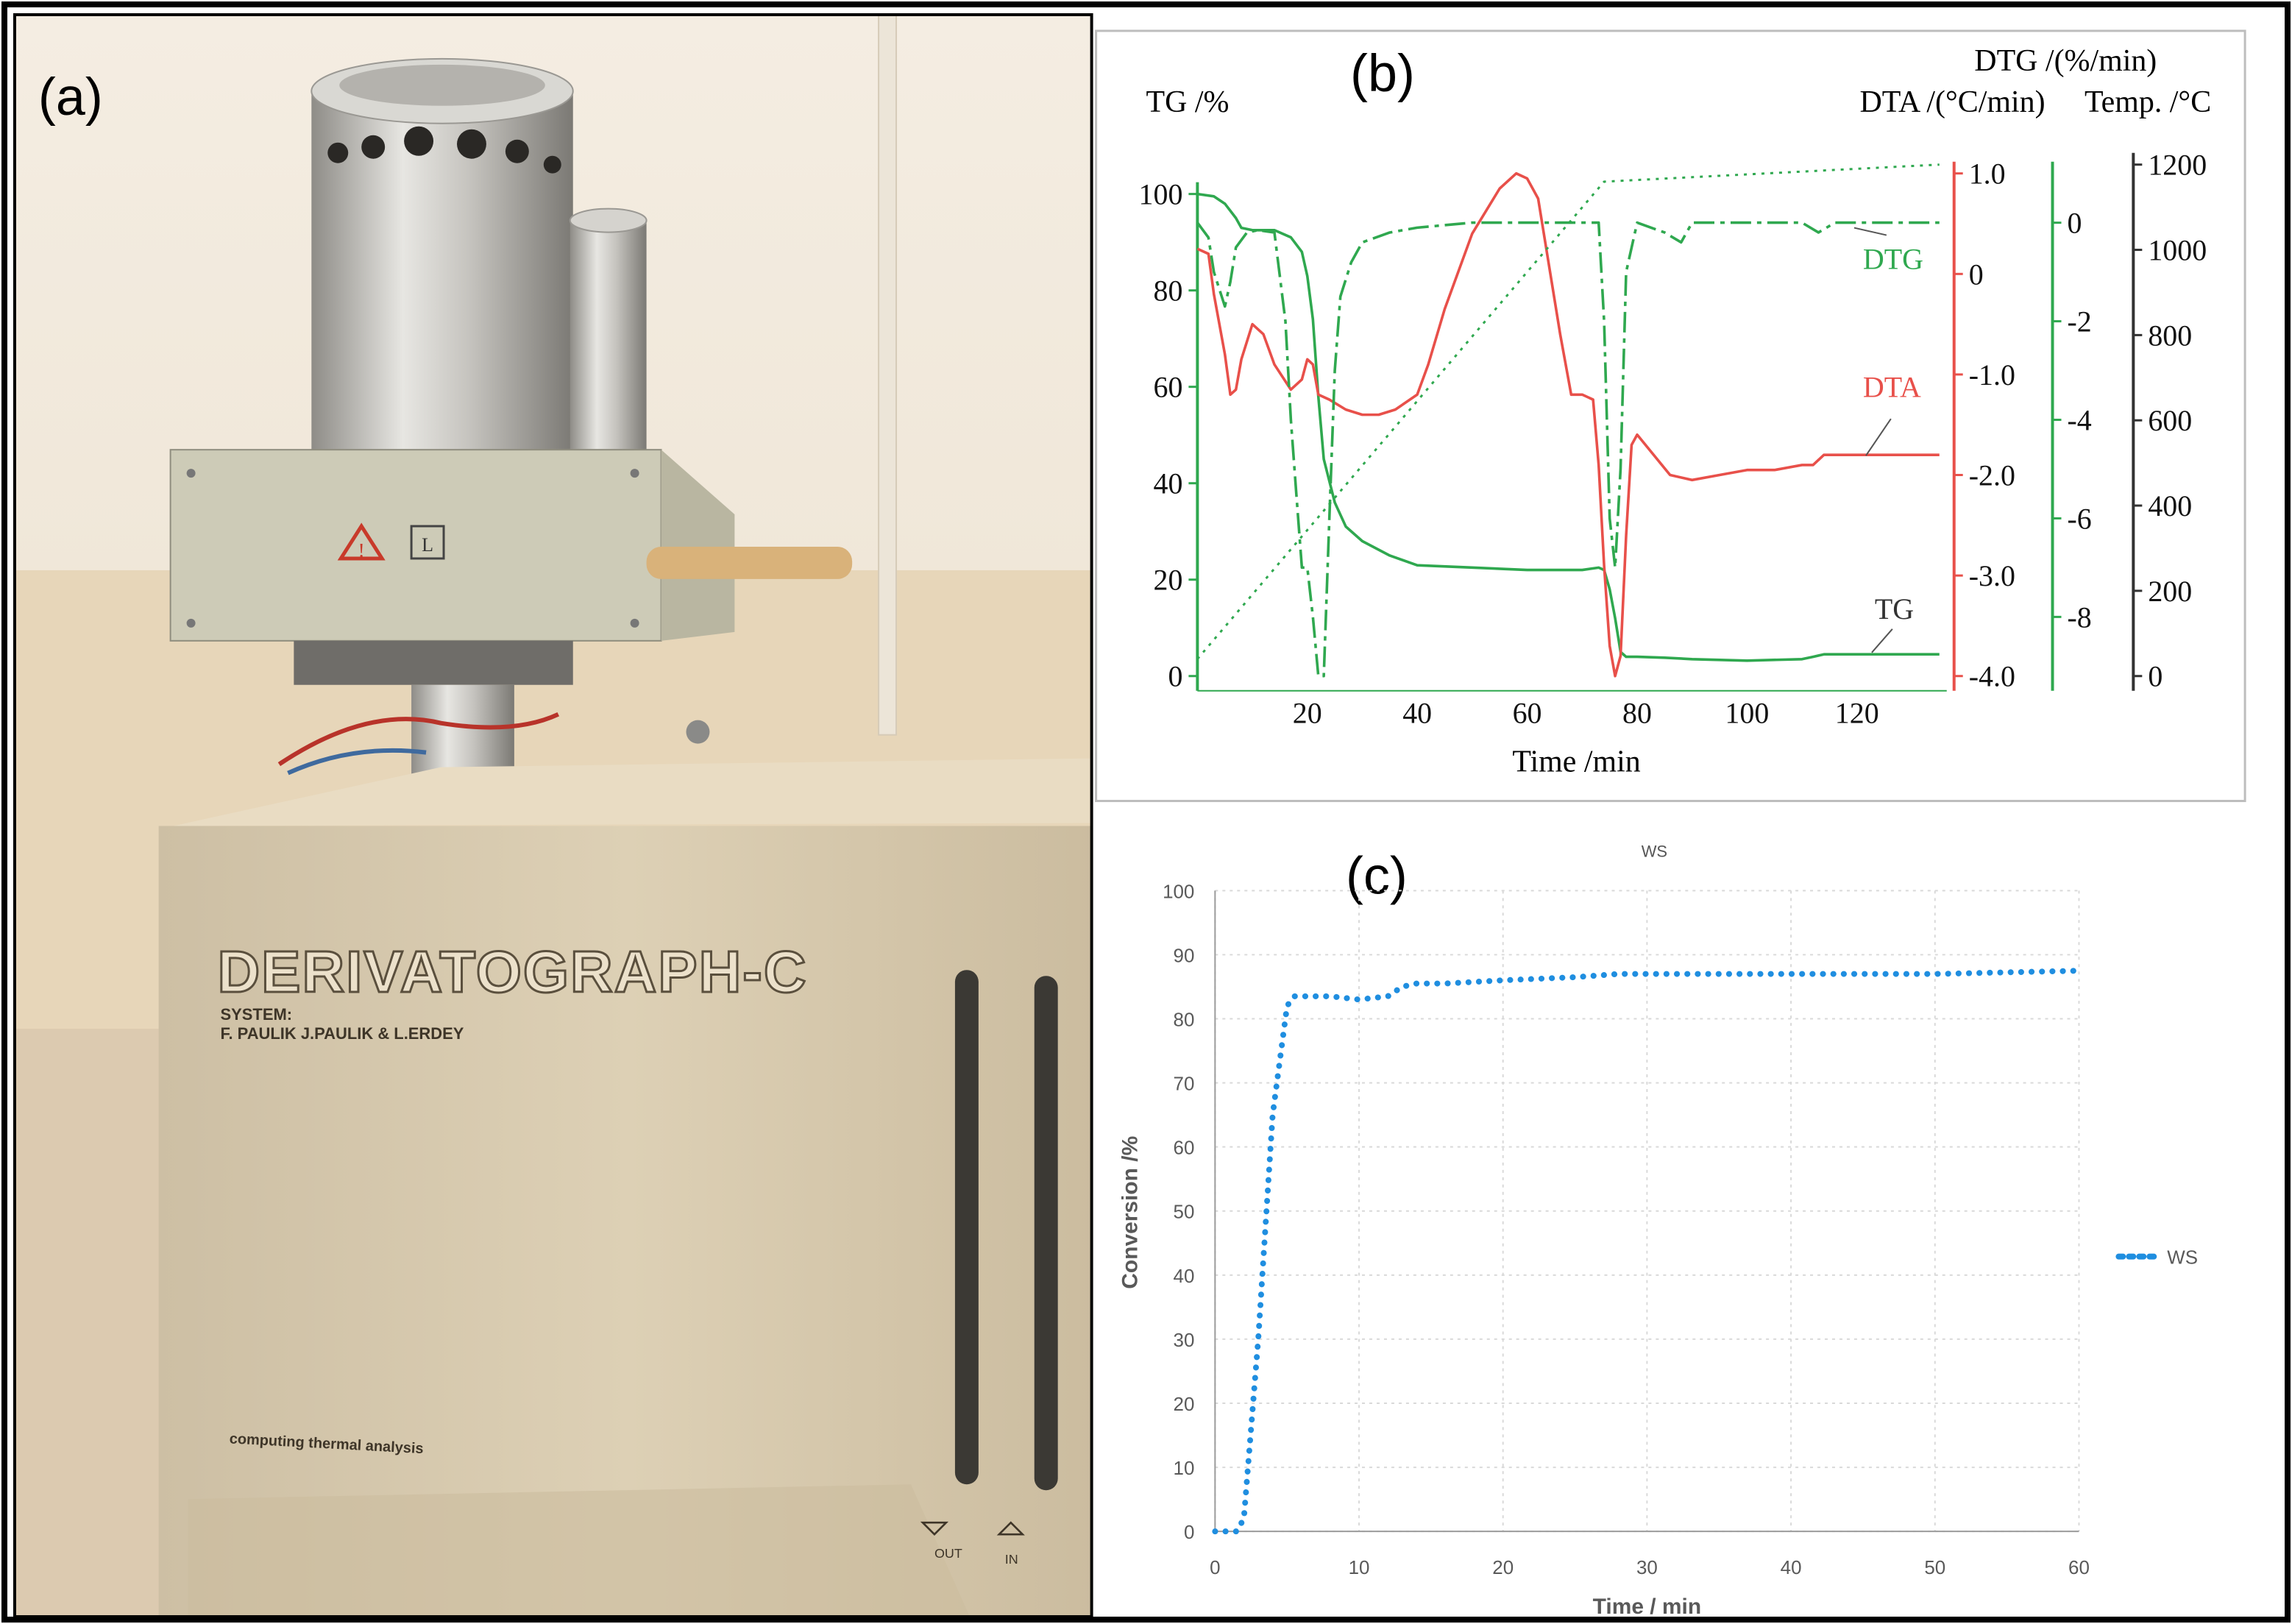  I want to click on dtg-tick-label: -2, so click(2079, 322).